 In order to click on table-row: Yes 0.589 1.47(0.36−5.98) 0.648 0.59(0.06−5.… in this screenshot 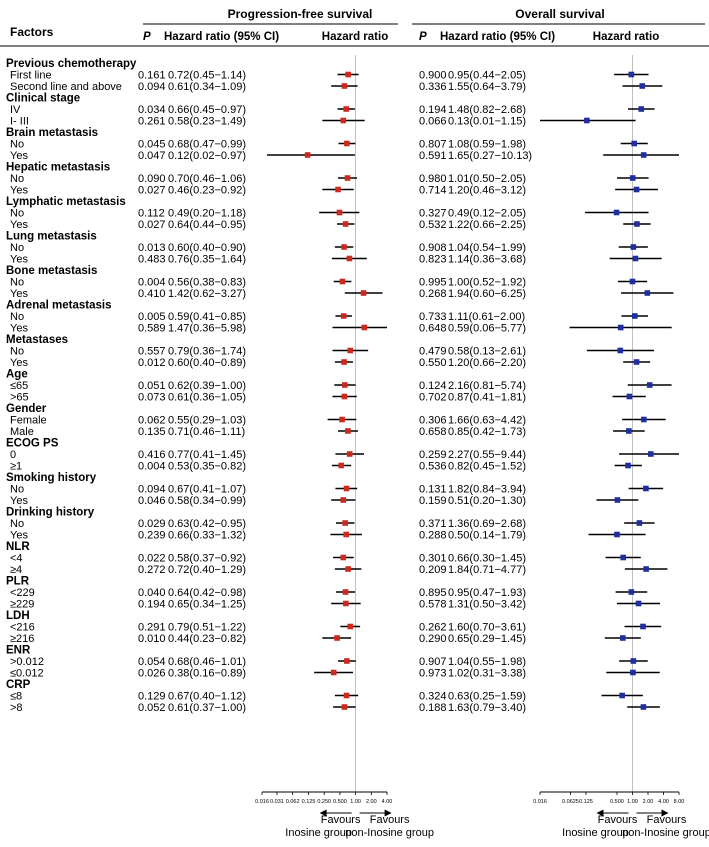, I will do `click(341, 329)`.